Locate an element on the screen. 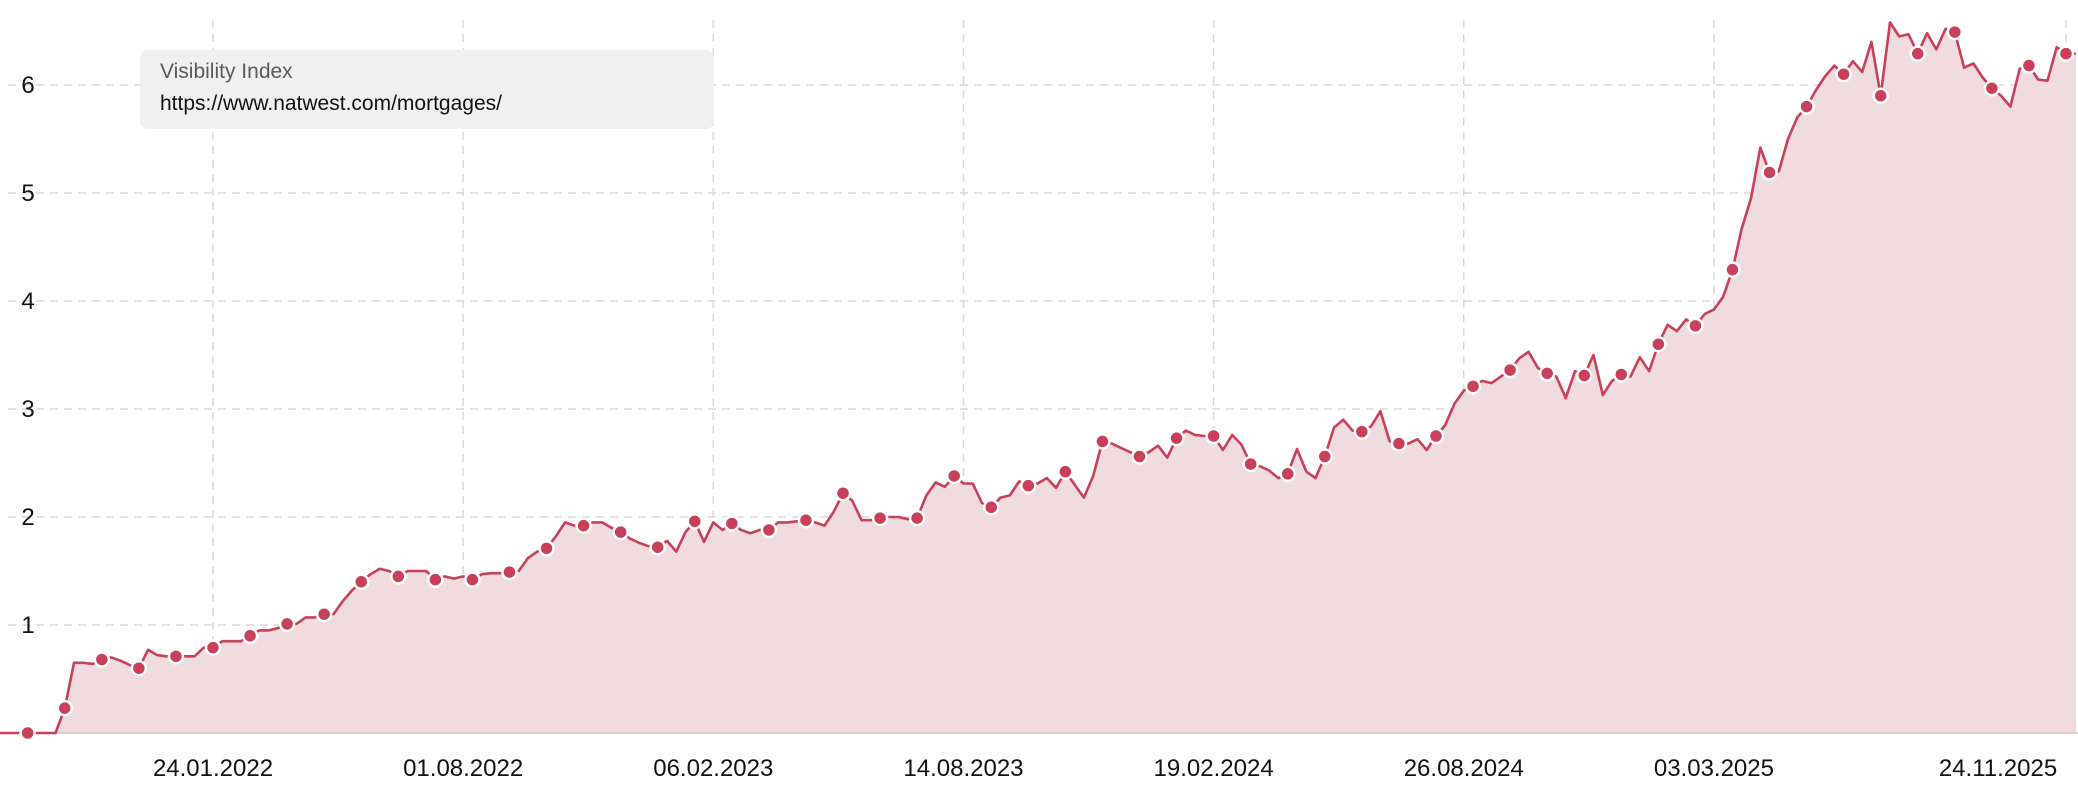 This screenshot has width=2078, height=800. x-tick-label: 01.08.2022 is located at coordinates (463, 768).